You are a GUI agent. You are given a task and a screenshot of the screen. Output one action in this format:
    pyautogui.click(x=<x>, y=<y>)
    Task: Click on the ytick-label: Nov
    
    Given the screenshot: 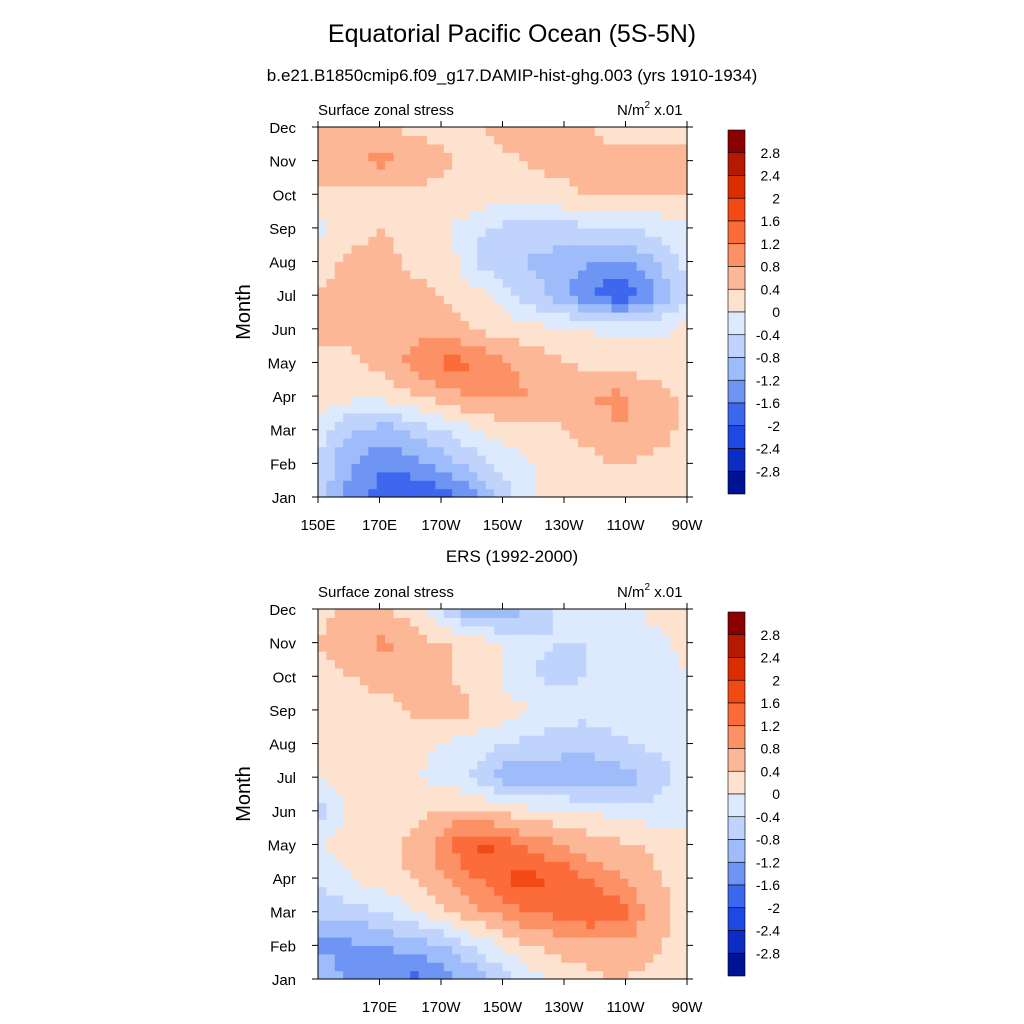 What is the action you would take?
    pyautogui.click(x=282, y=162)
    